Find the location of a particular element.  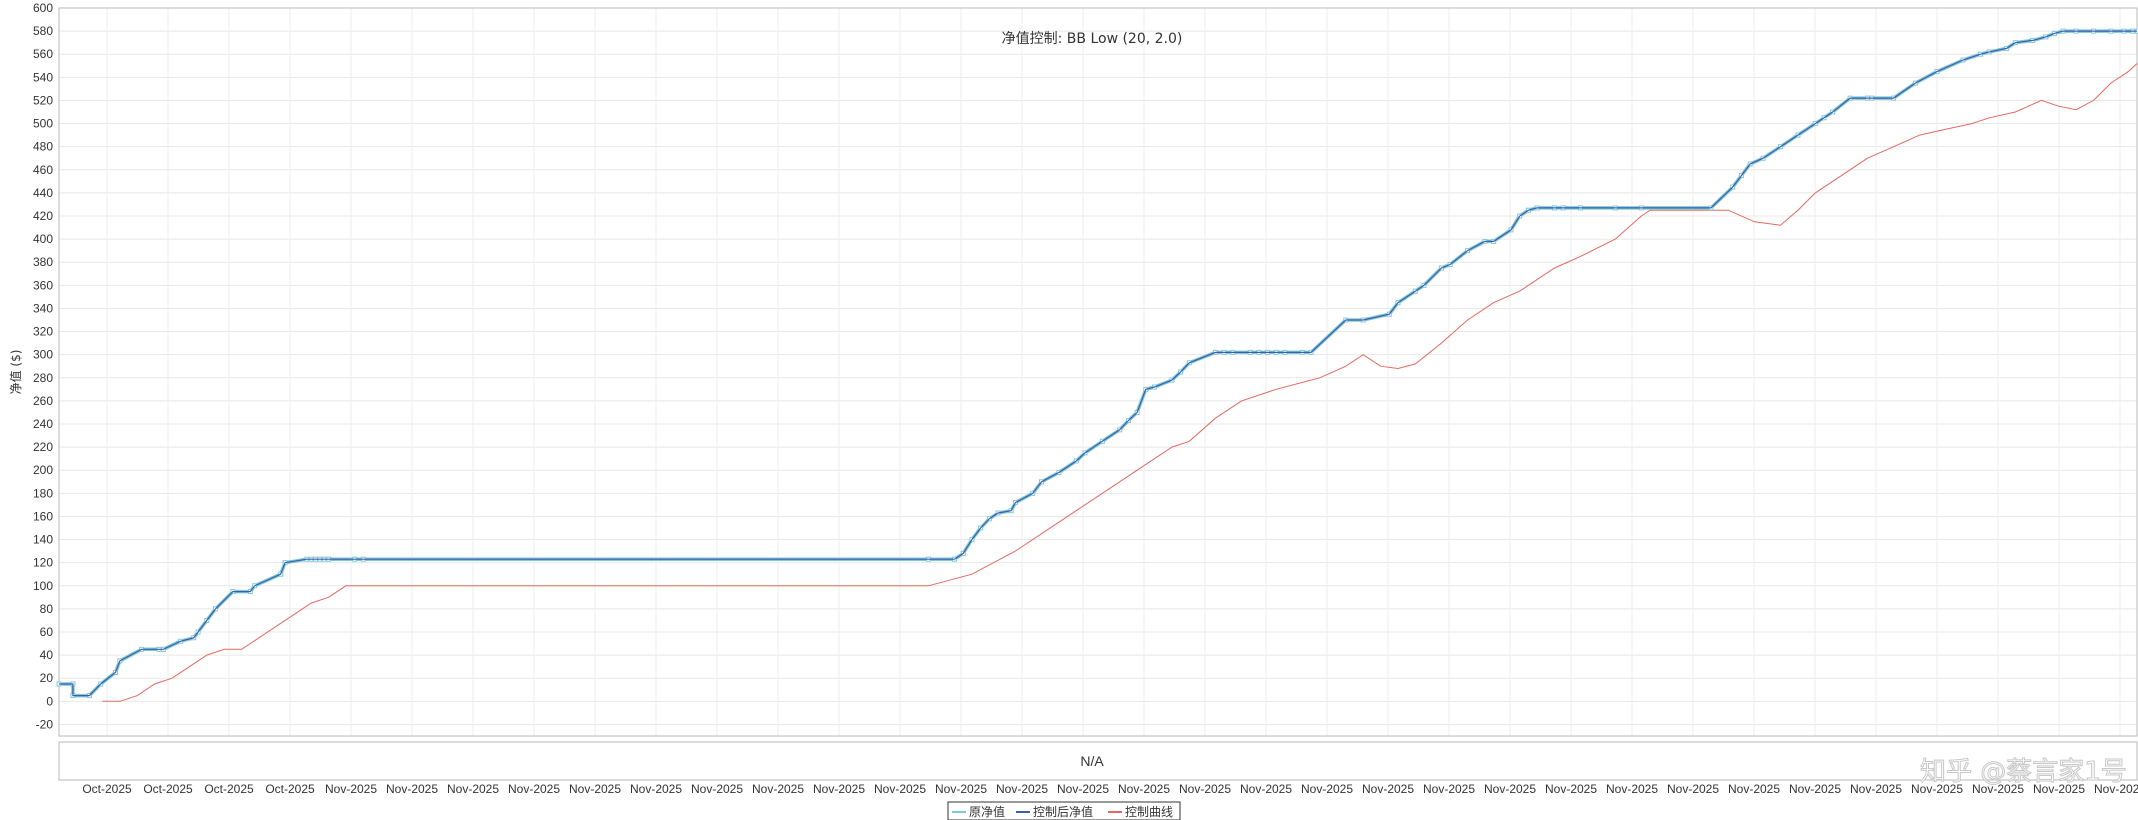

y-tick-label: 380 is located at coordinates (43, 262).